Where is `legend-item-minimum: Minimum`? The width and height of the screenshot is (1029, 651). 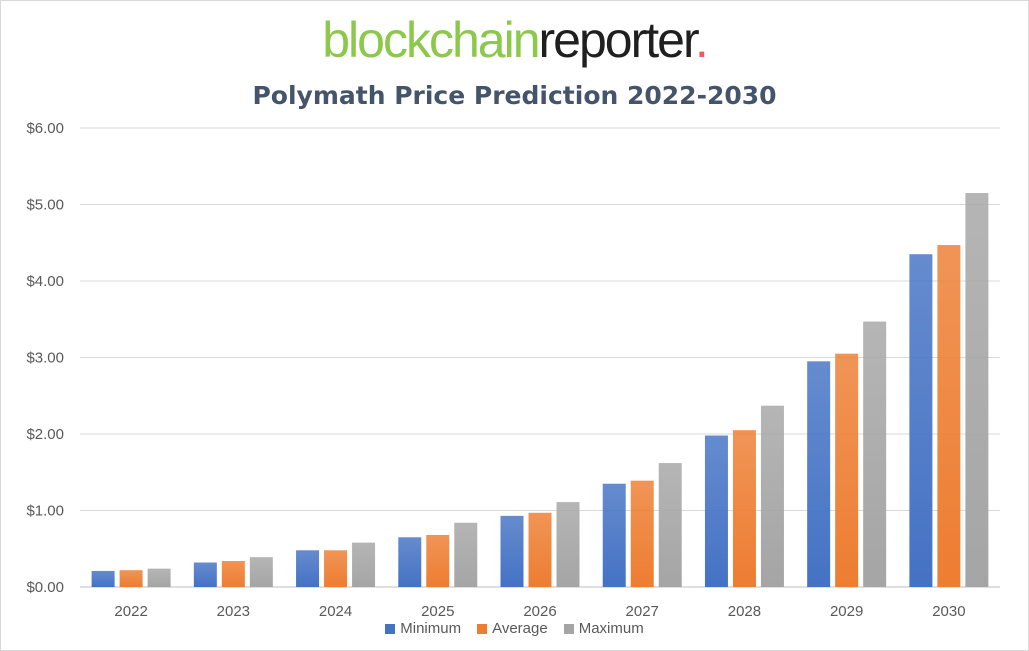
legend-item-minimum: Minimum is located at coordinates (423, 628).